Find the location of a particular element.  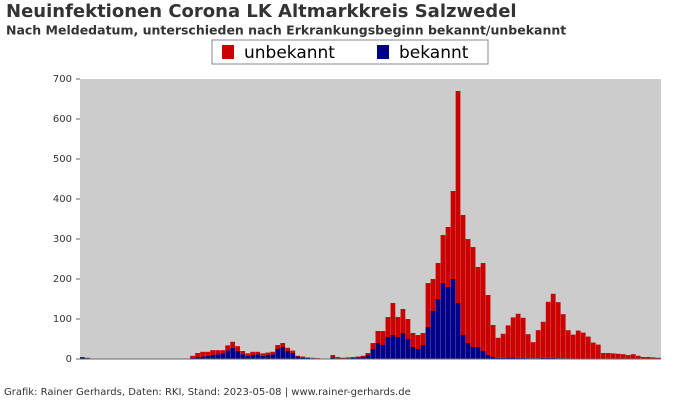

y-tick-label: 700 is located at coordinates (62, 79).